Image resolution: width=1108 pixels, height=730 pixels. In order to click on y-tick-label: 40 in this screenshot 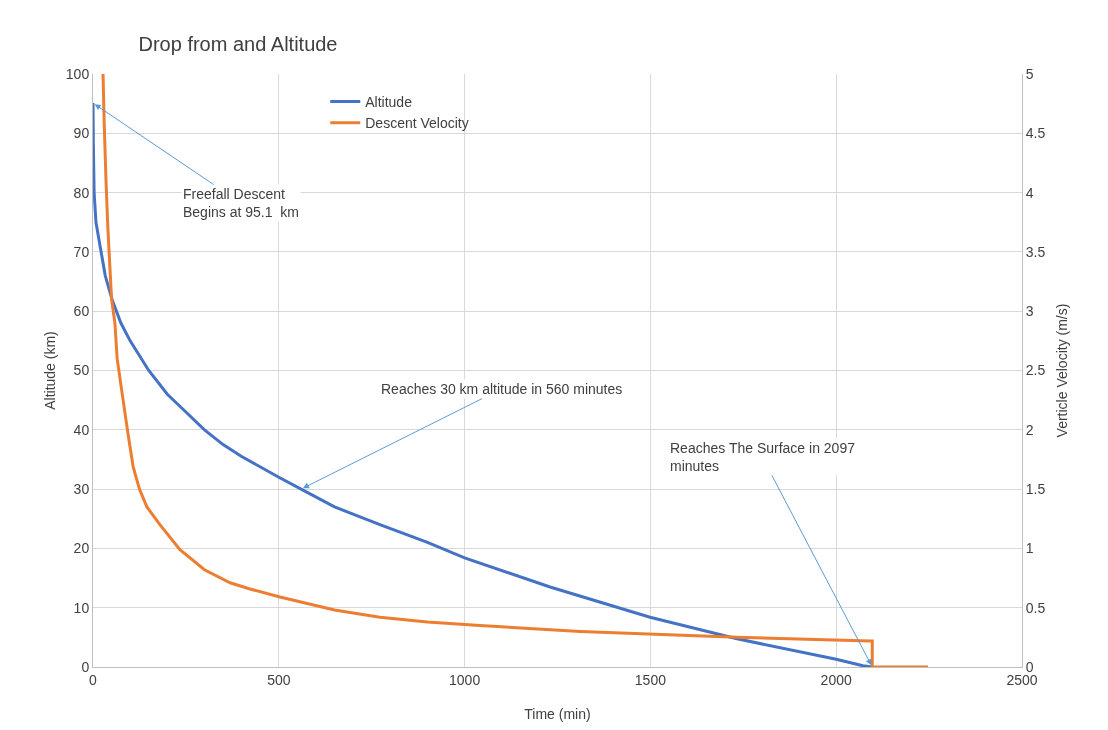, I will do `click(81, 429)`.